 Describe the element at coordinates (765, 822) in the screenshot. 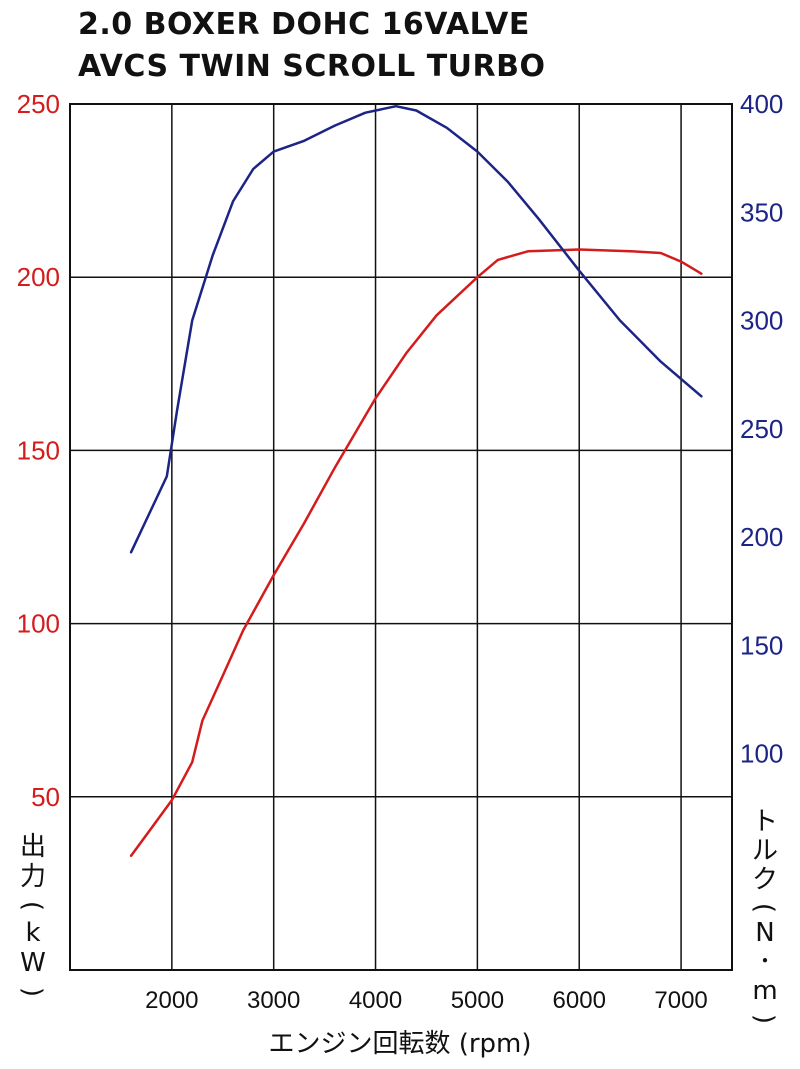

I see `y-right-axis-label-char: ト` at that location.